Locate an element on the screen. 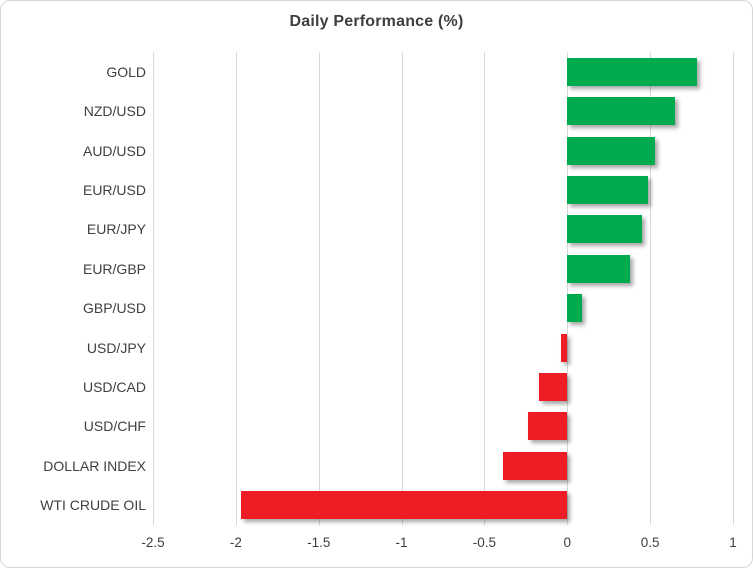 The height and width of the screenshot is (568, 753). category-label: AUD/USD is located at coordinates (114, 150).